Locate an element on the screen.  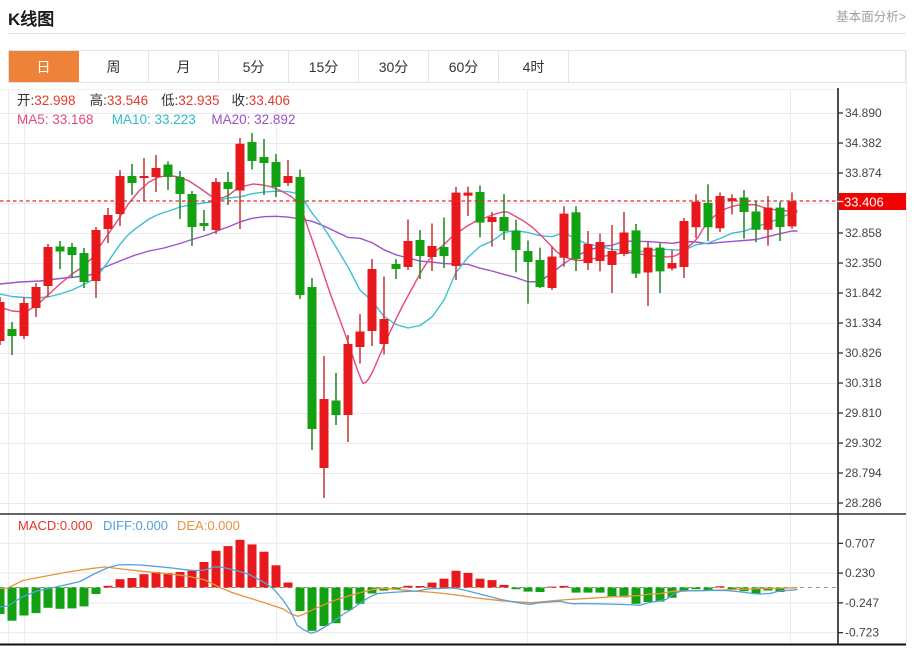
svg-text: -0.247 is located at coordinates (862, 603).